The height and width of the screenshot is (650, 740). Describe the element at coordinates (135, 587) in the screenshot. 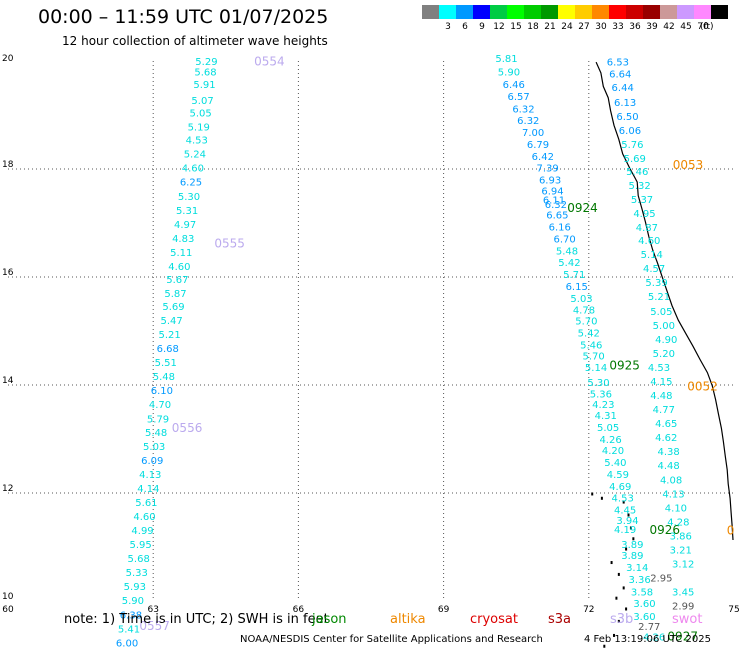

I see `wave-height-value: 5.93` at that location.